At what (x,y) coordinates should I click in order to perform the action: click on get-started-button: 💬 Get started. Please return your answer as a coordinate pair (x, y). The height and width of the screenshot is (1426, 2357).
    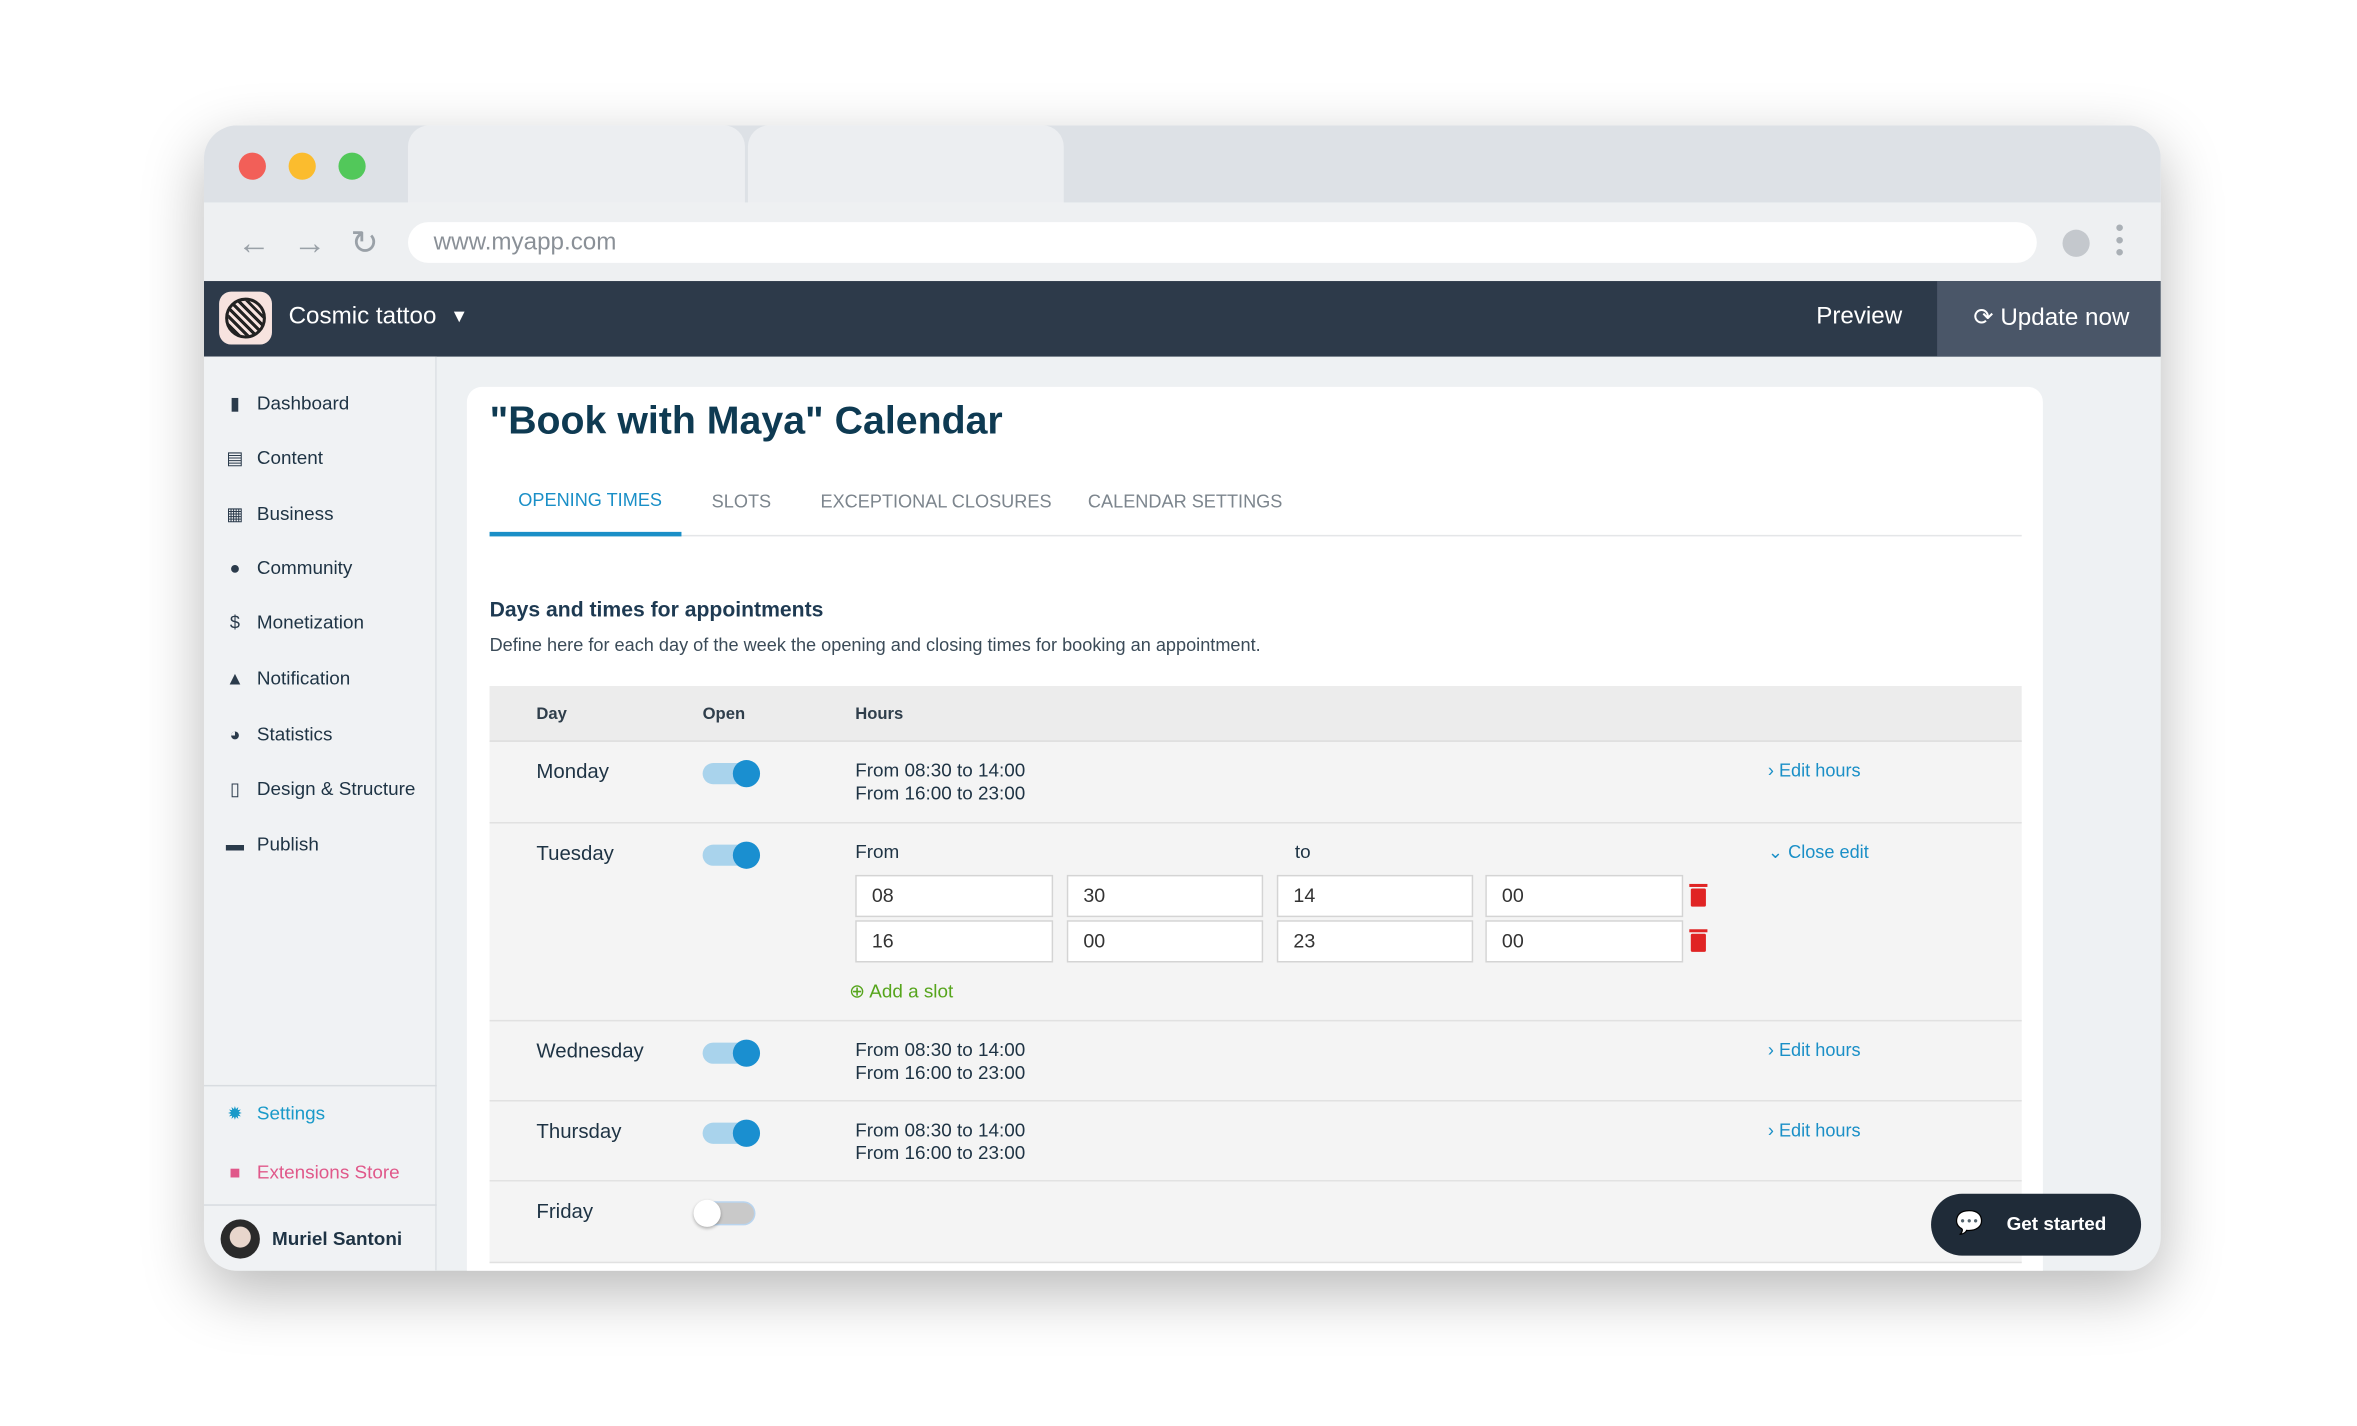
    Looking at the image, I should click on (2036, 1224).